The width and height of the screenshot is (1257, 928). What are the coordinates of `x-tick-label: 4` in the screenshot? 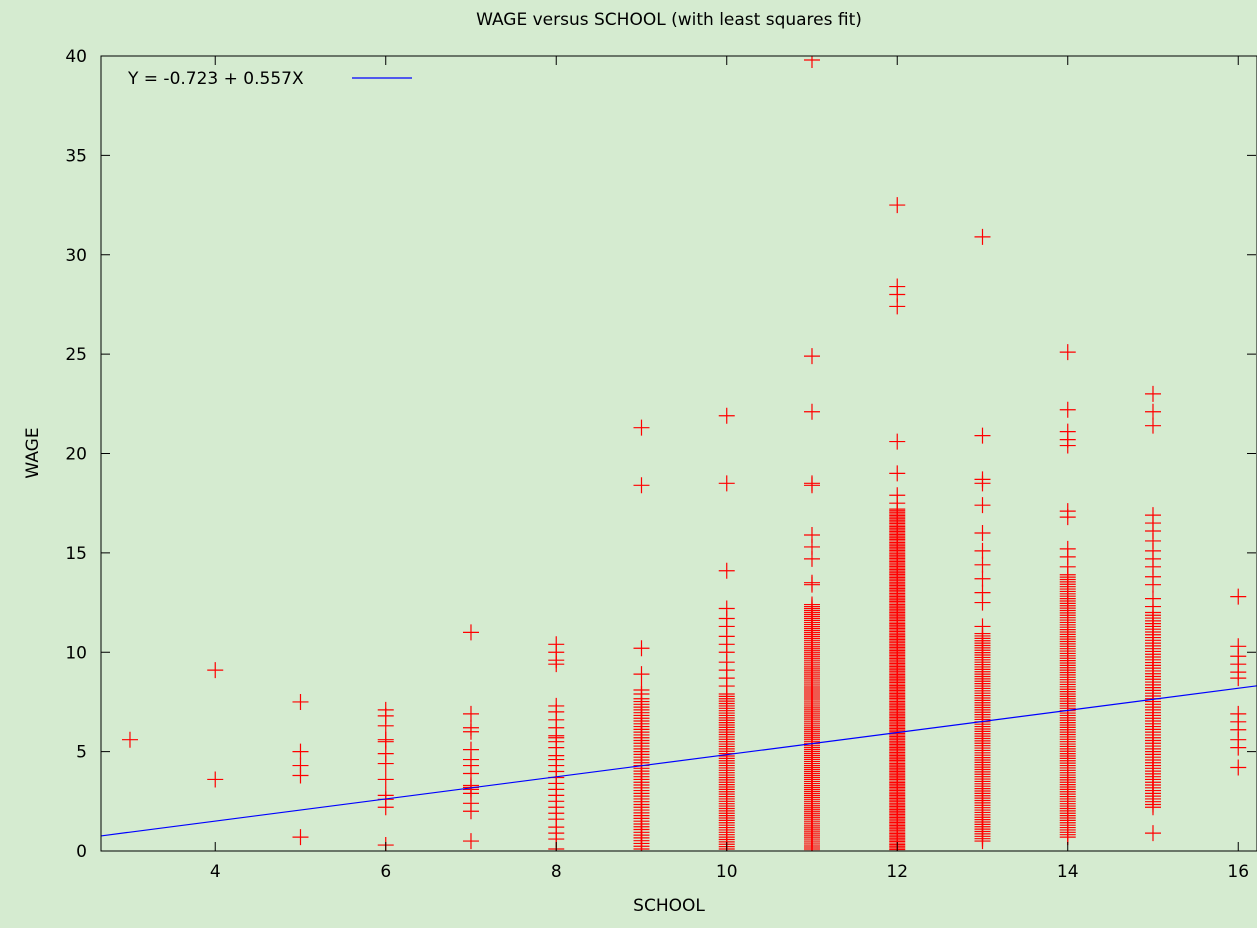 It's located at (215, 872).